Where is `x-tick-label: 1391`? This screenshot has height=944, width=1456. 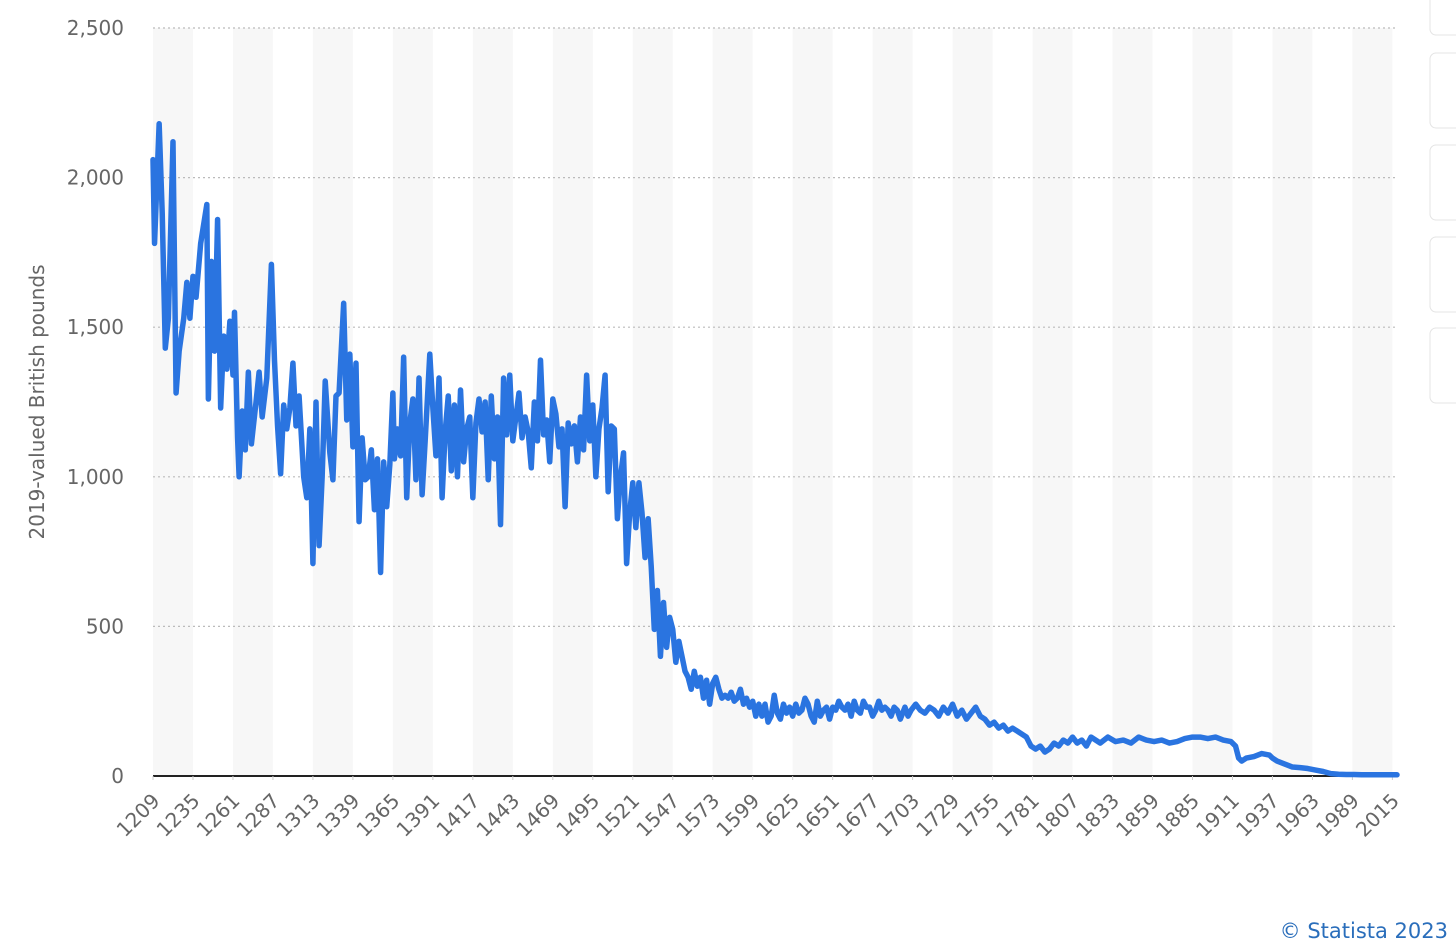
x-tick-label: 1391 is located at coordinates (417, 815).